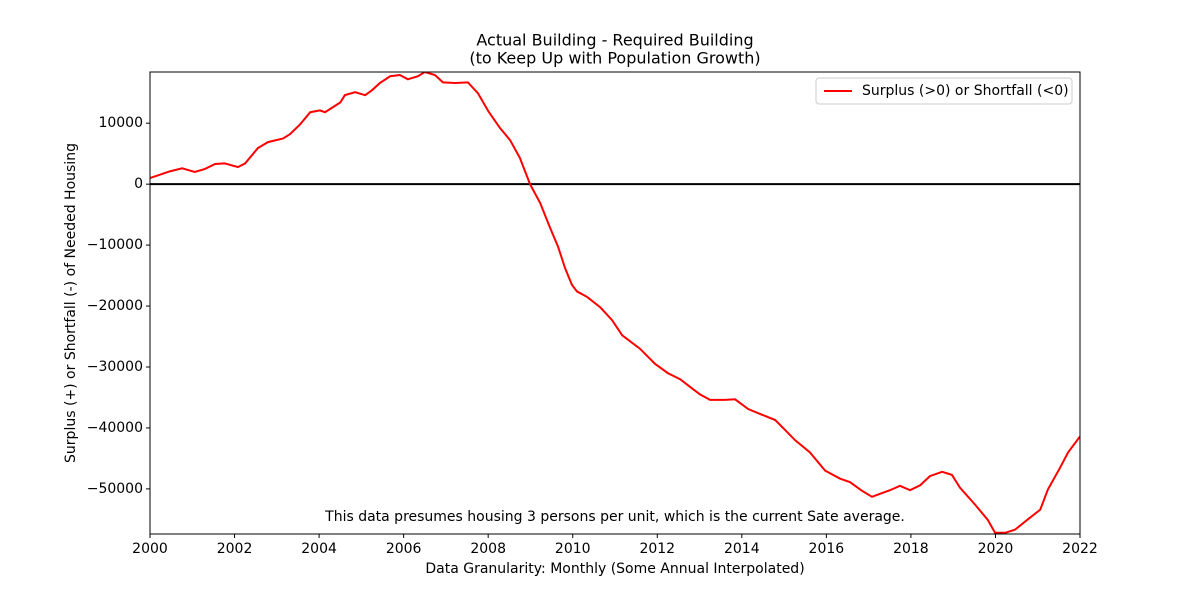 The height and width of the screenshot is (600, 1200). What do you see at coordinates (911, 549) in the screenshot?
I see `x-tick-label: 2018` at bounding box center [911, 549].